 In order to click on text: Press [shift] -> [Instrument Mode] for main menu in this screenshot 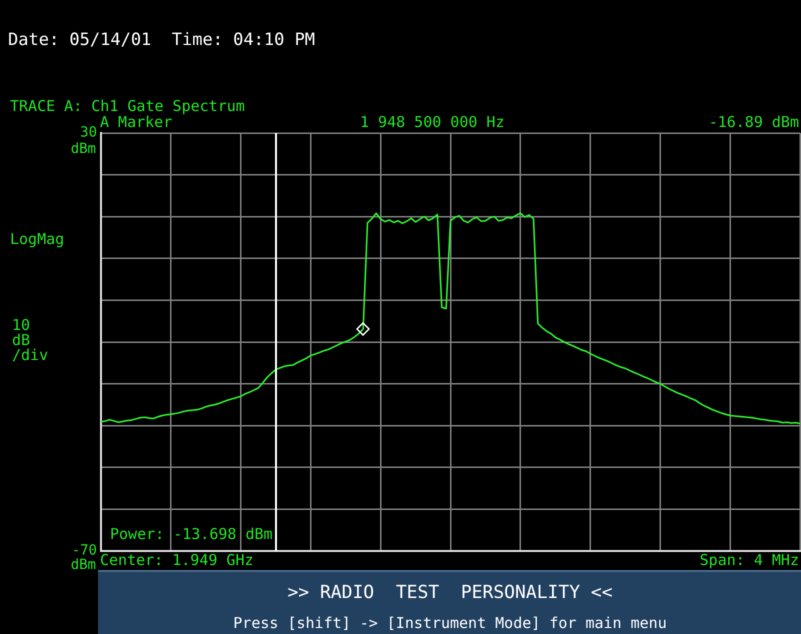, I will do `click(450, 623)`.